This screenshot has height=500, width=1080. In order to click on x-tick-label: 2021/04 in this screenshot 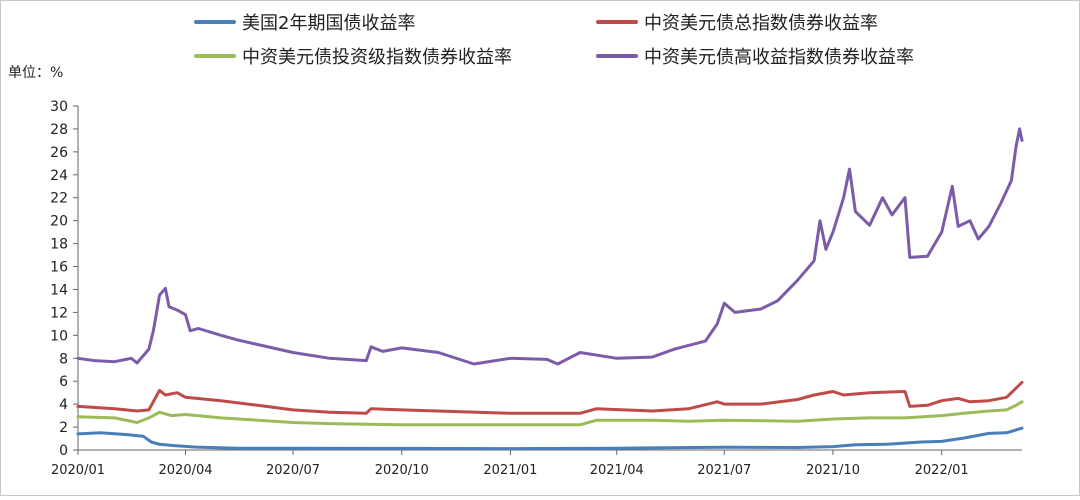, I will do `click(617, 470)`.